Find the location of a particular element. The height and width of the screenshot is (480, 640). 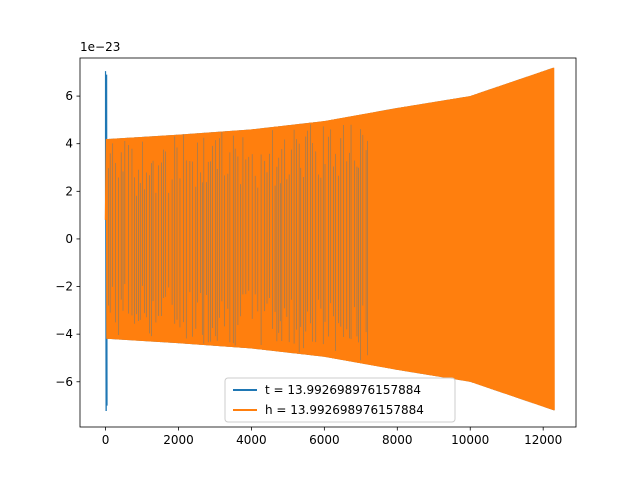

x-tick-label: 8000 is located at coordinates (397, 440).